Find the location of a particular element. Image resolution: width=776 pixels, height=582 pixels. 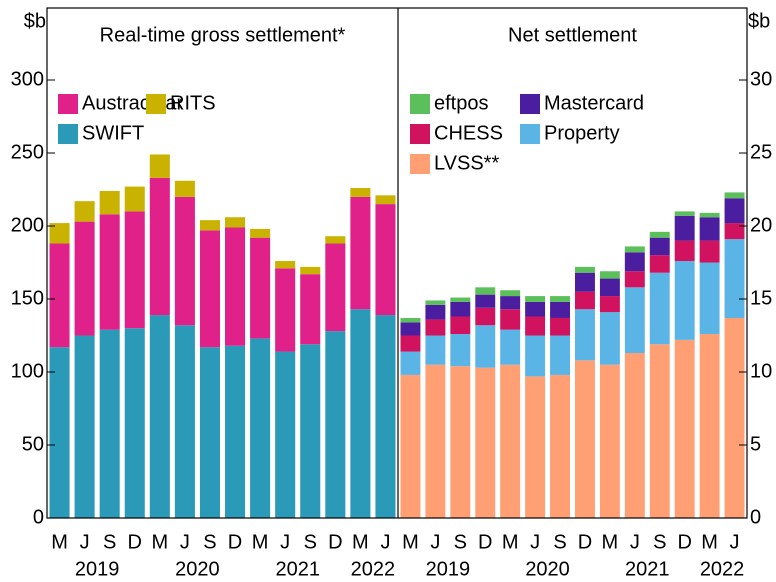

y-tick-label: 50 is located at coordinates (33, 444).